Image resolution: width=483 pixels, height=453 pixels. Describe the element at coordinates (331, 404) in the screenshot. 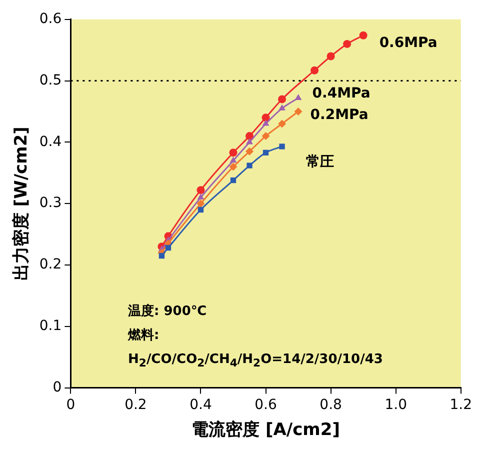

I see `x-tick-label: 0.8` at that location.